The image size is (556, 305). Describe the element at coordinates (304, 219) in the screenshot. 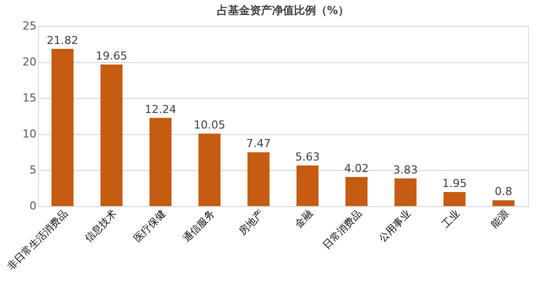

I see `x-tick-label: 金融` at that location.